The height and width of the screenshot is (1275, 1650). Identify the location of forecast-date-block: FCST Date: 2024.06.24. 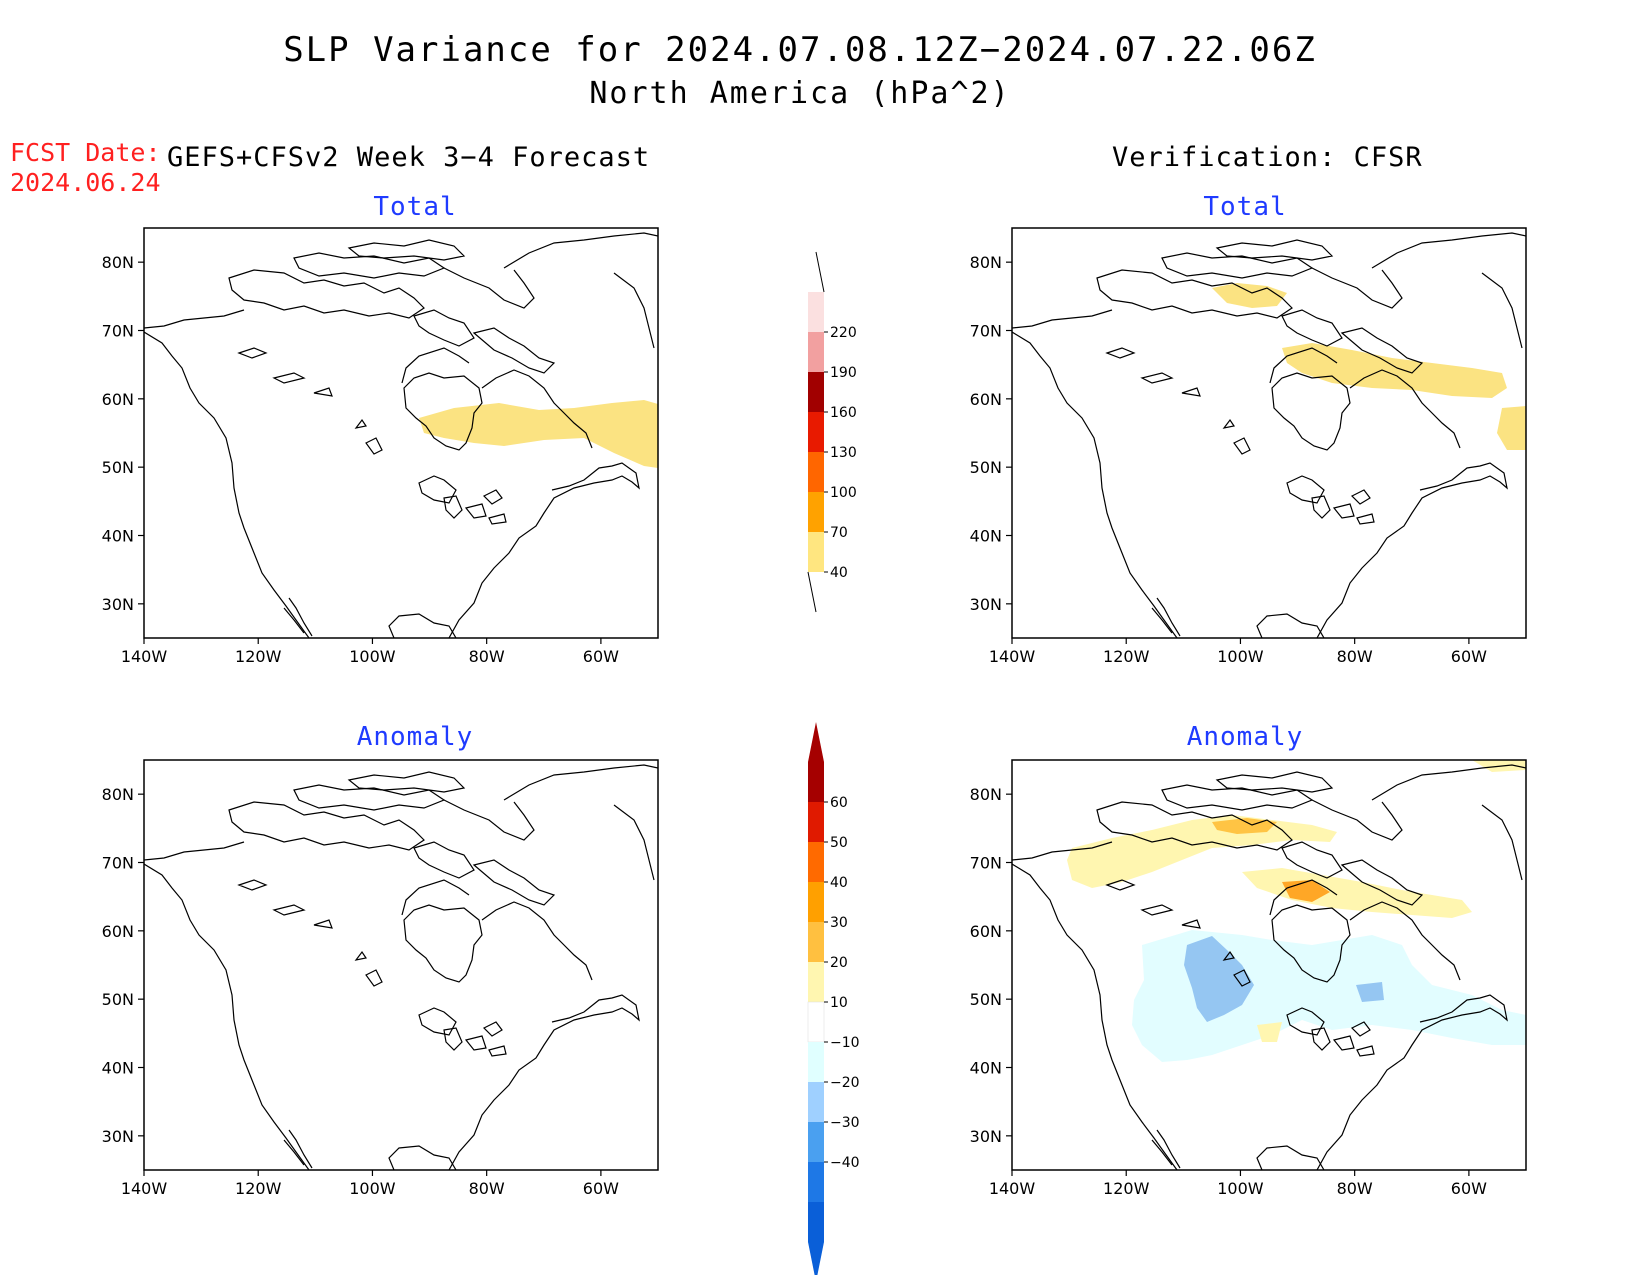
(85, 168).